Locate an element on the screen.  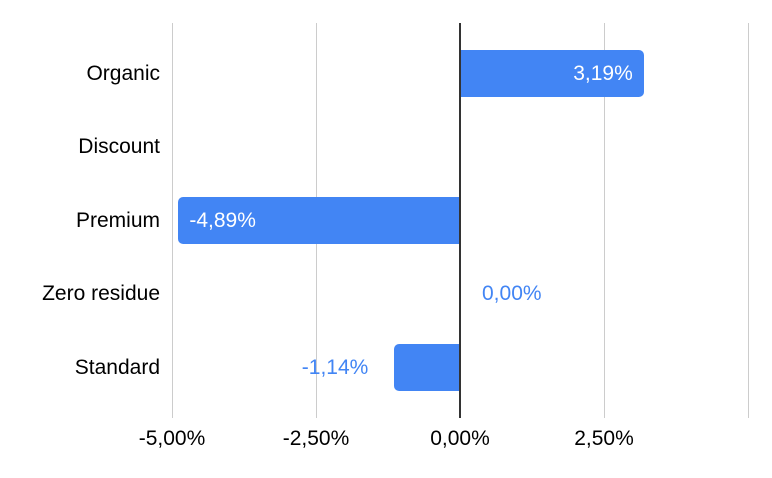
bar-premium is located at coordinates (319, 220).